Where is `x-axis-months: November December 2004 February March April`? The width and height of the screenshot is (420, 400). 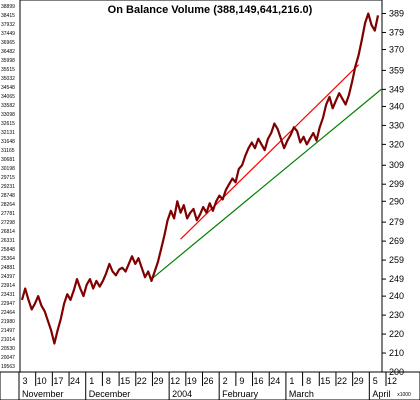 x-axis-months: November December 2004 February March April is located at coordinates (204, 393).